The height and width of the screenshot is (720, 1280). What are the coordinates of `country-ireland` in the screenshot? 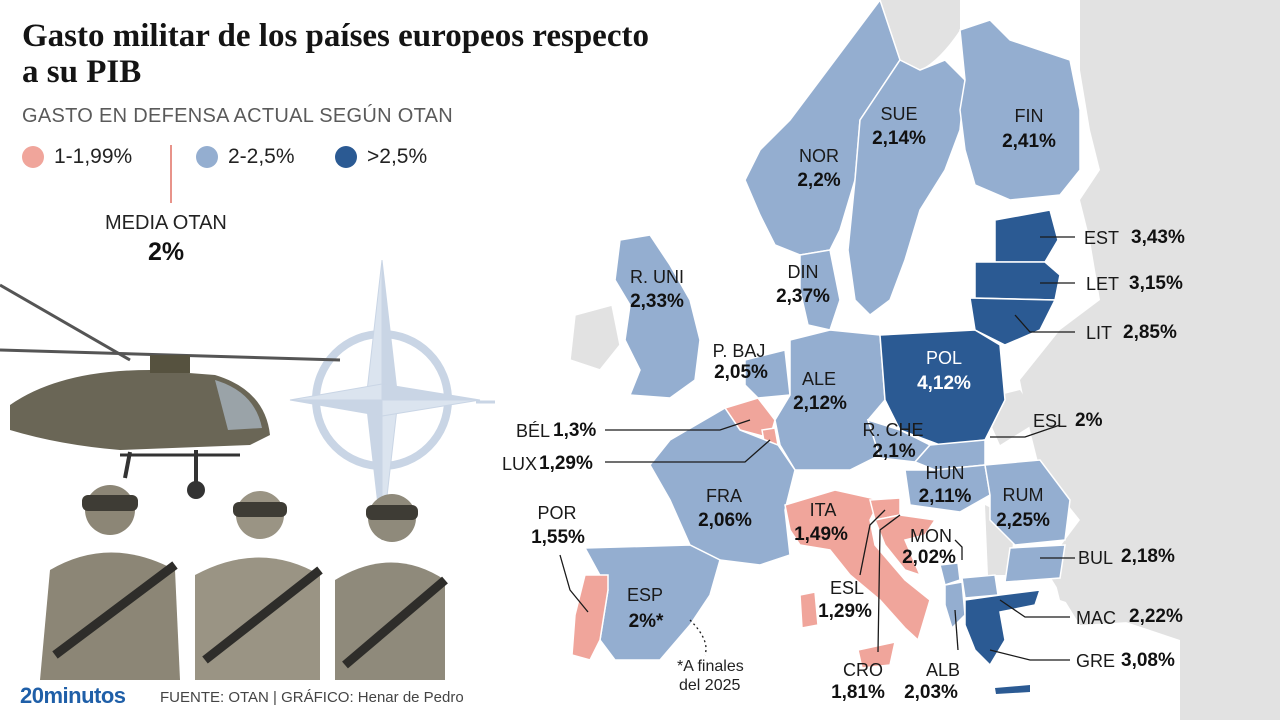 It's located at (595, 337).